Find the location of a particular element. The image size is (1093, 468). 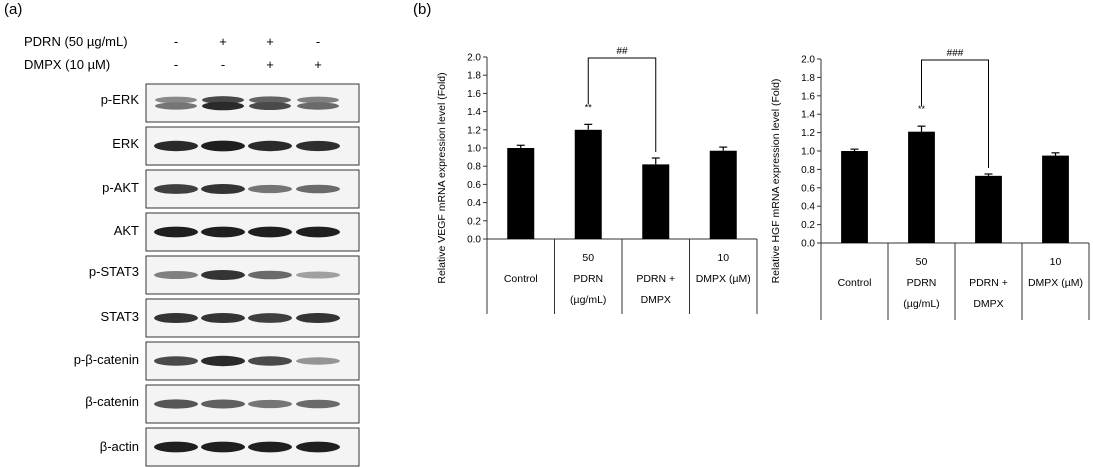

condition-signs: - + + - - - + + is located at coordinates (248, 53).